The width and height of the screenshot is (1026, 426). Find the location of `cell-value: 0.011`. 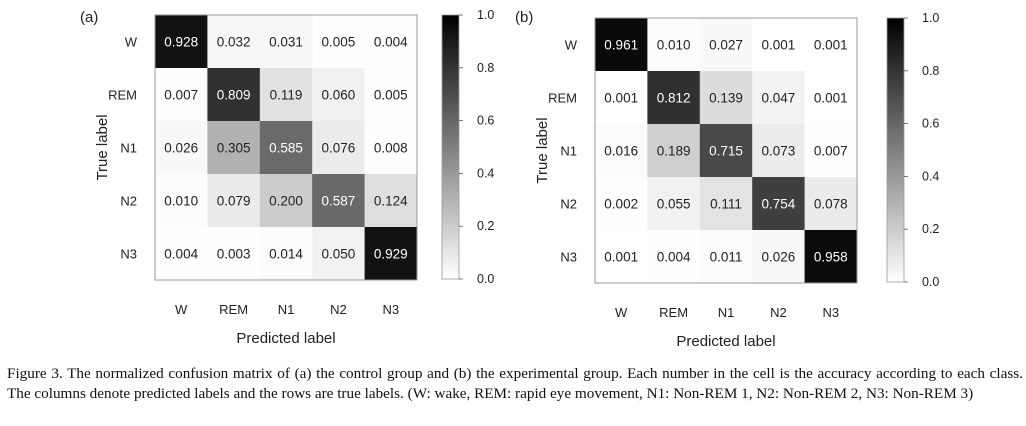

cell-value: 0.011 is located at coordinates (726, 257).